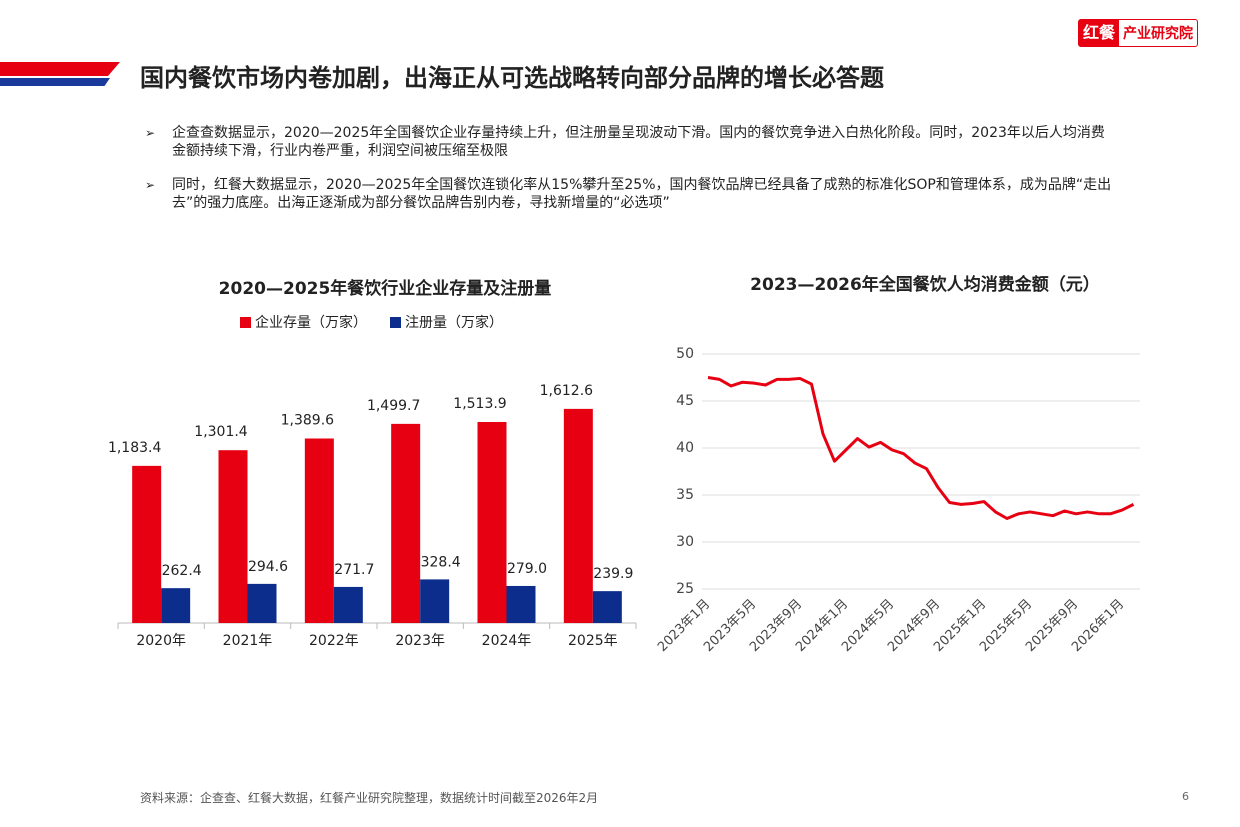 Image resolution: width=1240 pixels, height=827 pixels. What do you see at coordinates (925, 284) in the screenshot?
I see `chart-title: 2023—2026年全国餐饮人均消费金额（元）` at bounding box center [925, 284].